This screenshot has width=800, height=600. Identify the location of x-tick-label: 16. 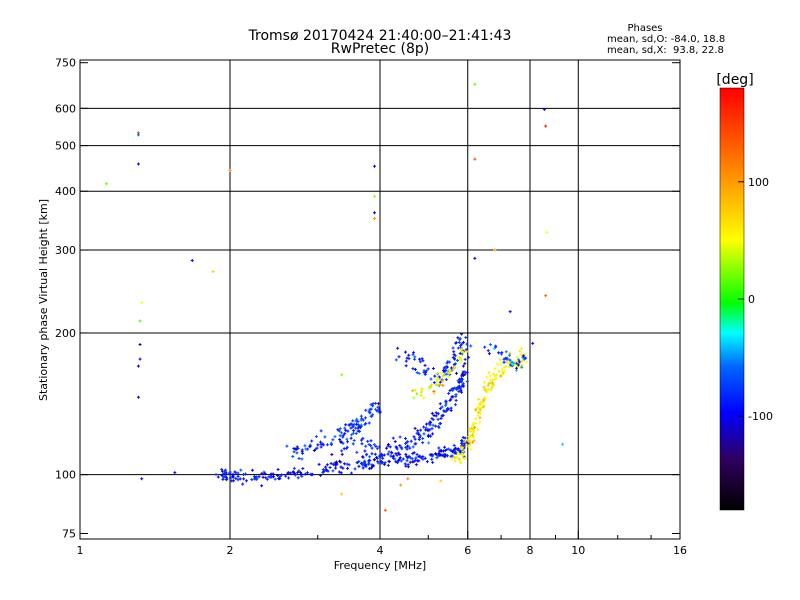
(680, 550).